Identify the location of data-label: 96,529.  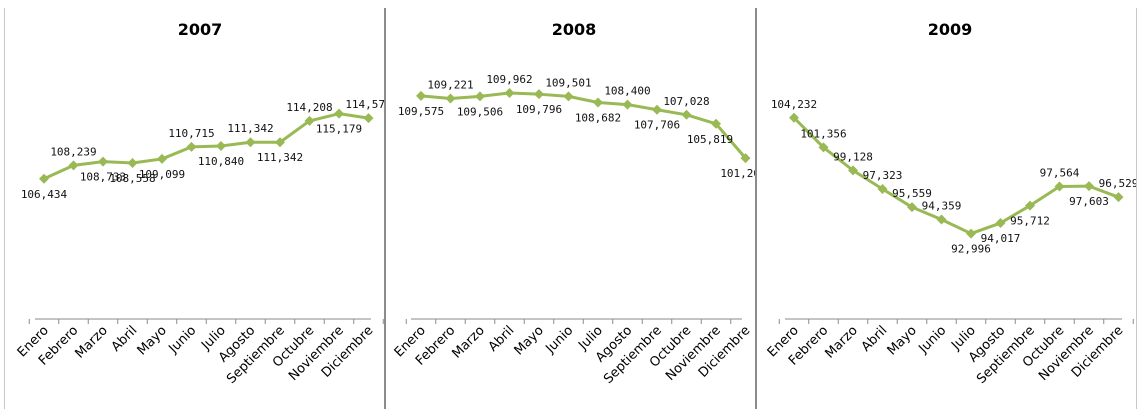
(1117, 183).